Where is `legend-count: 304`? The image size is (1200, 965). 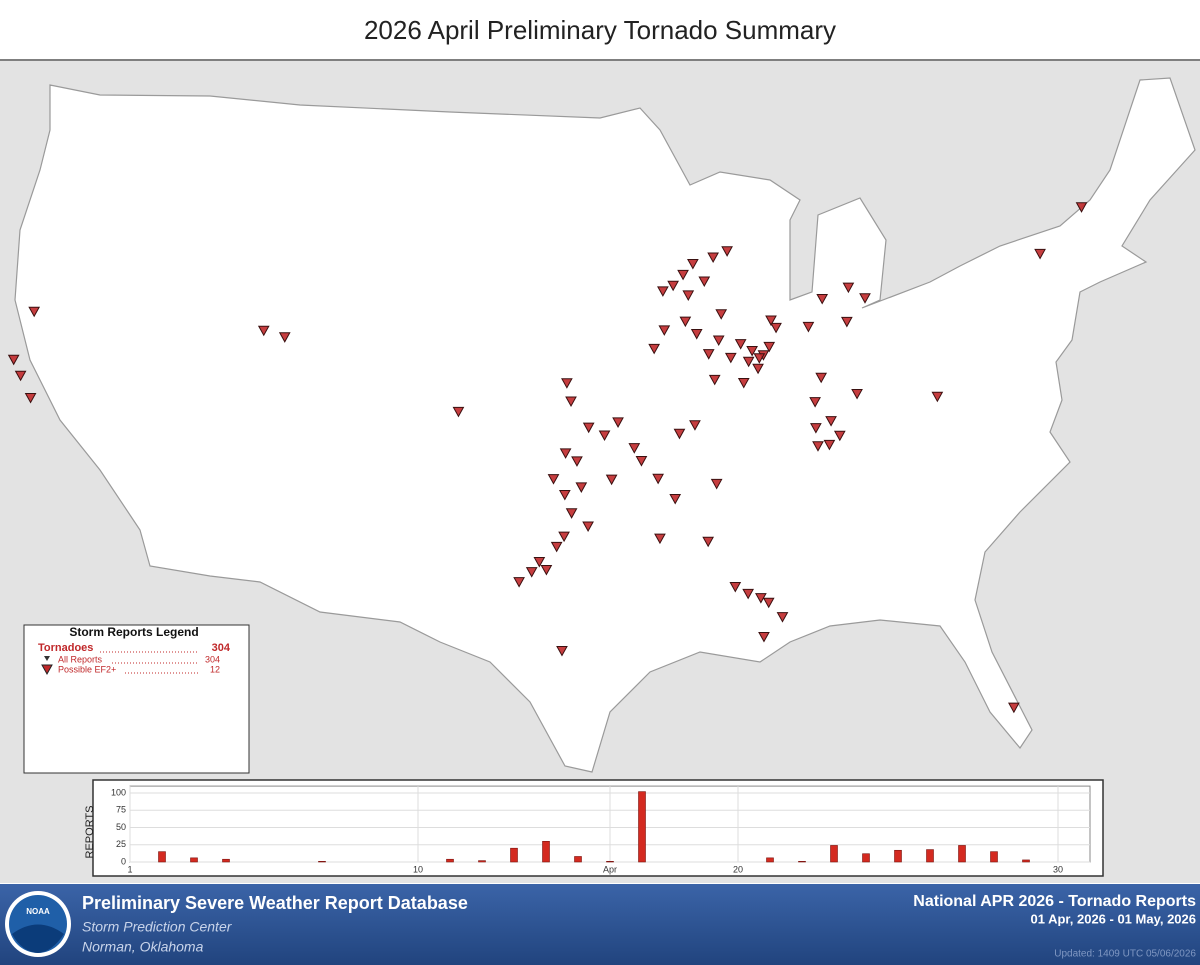
legend-count: 304 is located at coordinates (221, 648).